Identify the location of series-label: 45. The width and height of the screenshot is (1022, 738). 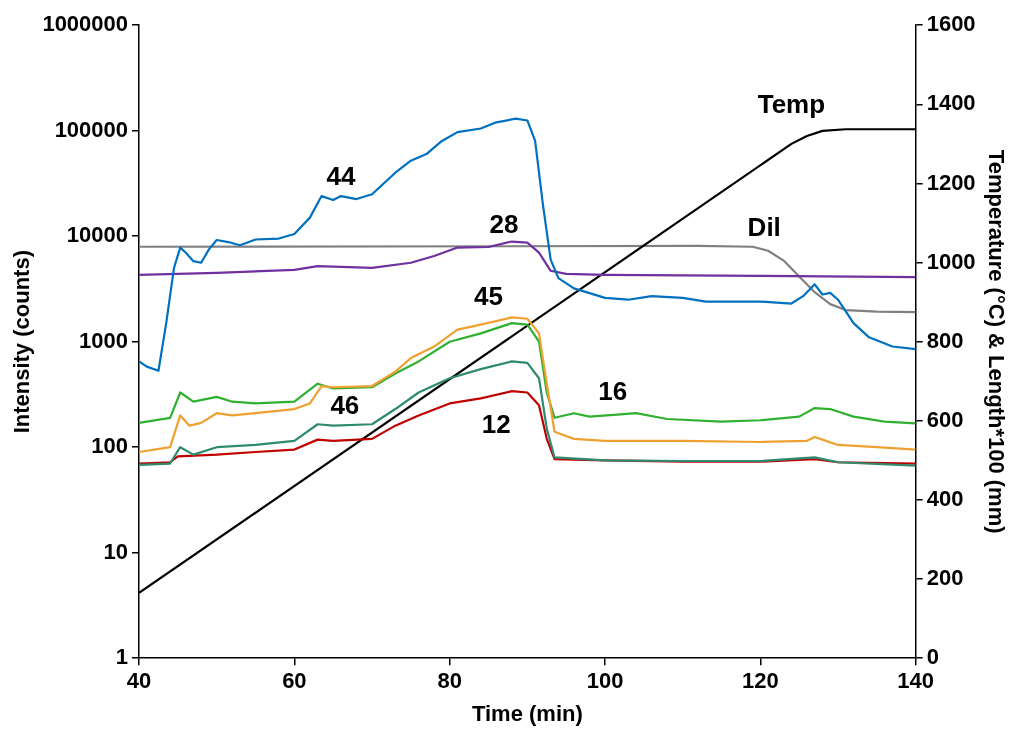
(488, 296).